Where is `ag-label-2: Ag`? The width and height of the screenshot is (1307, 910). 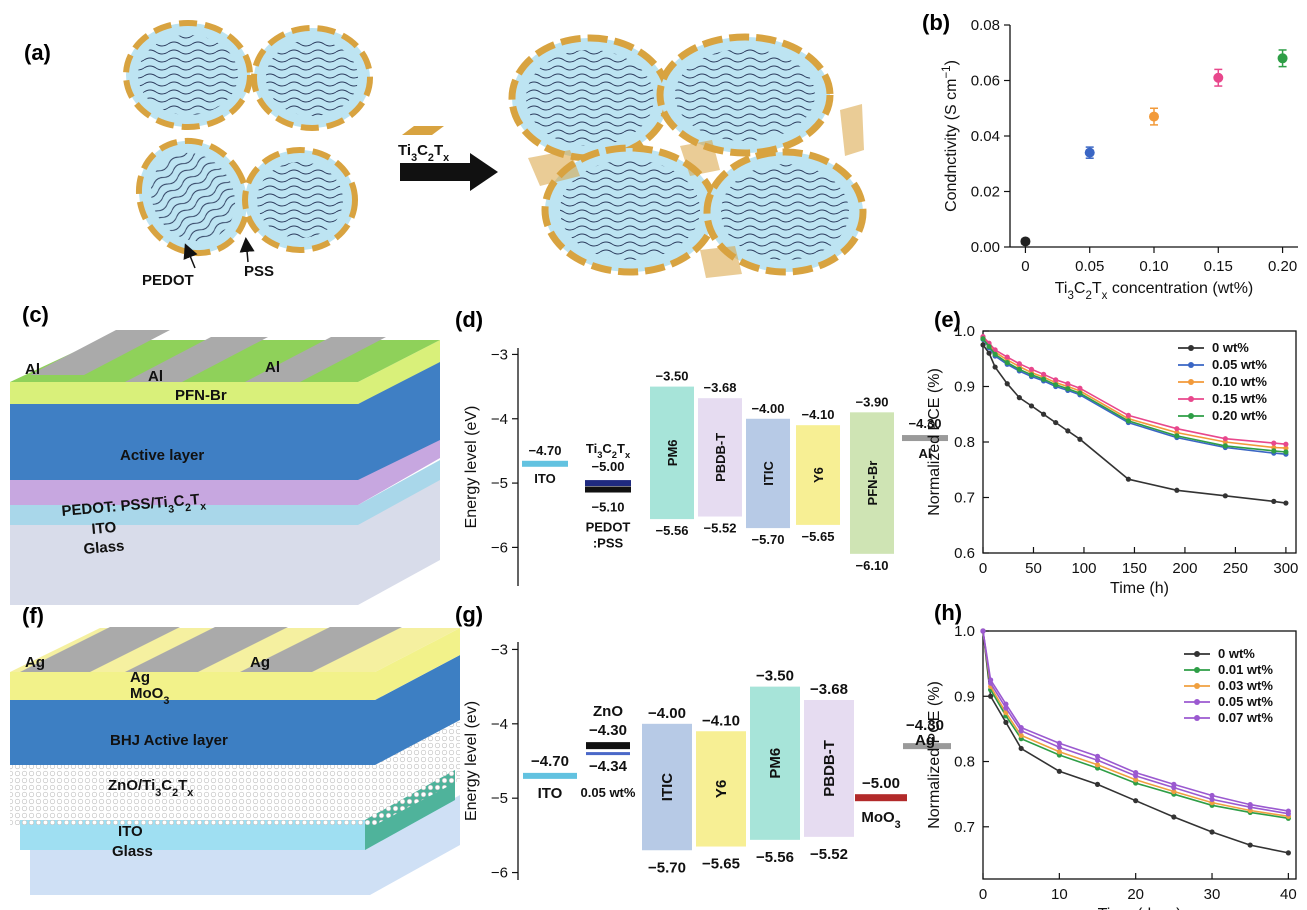
ag-label-2: Ag is located at coordinates (140, 677).